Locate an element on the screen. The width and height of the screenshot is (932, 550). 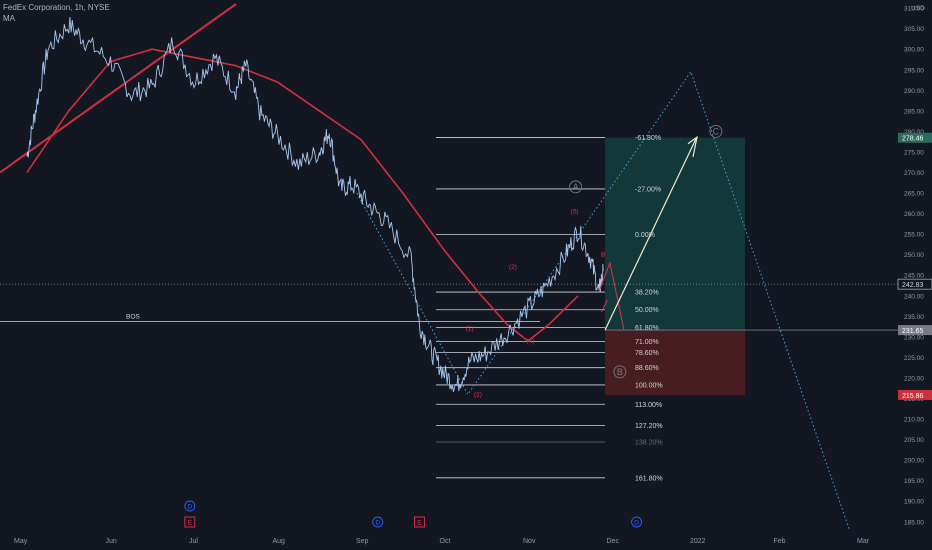
axis-unit: USD is located at coordinates (918, 8).